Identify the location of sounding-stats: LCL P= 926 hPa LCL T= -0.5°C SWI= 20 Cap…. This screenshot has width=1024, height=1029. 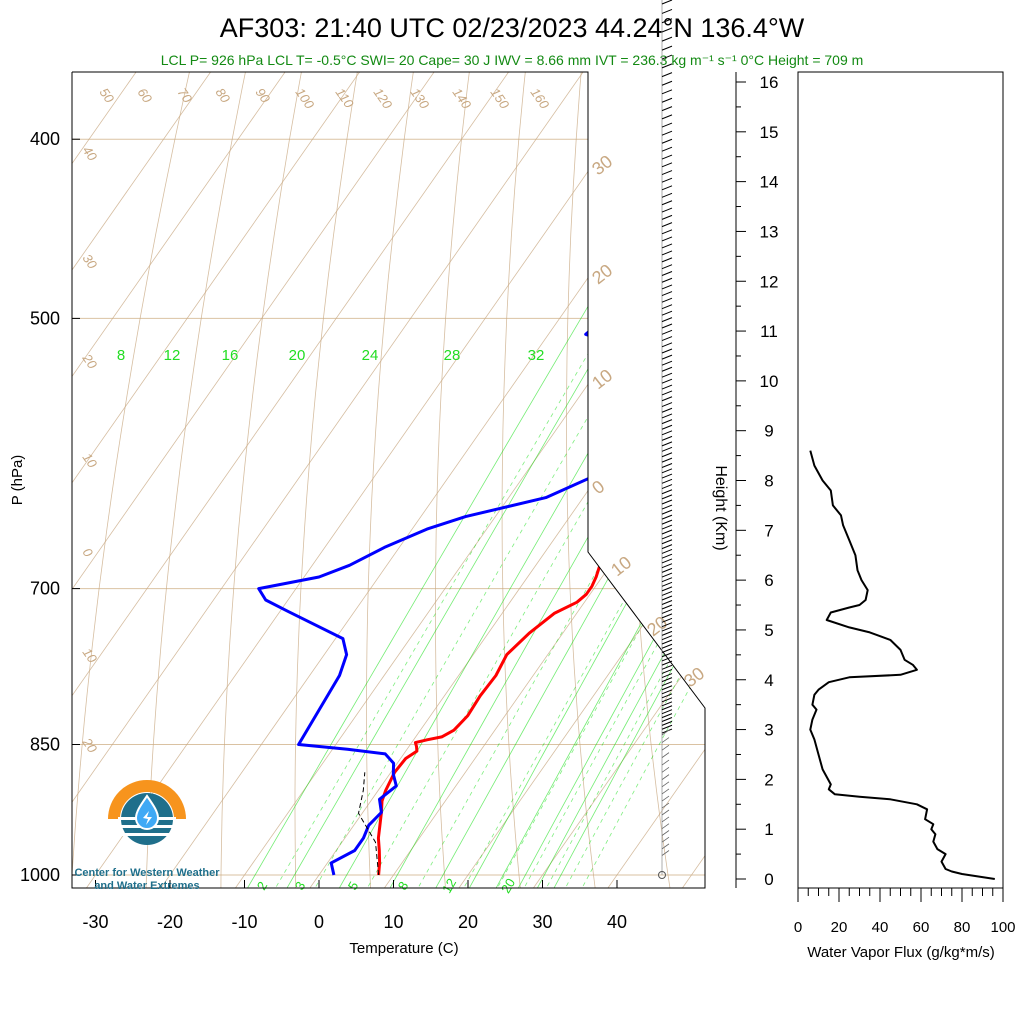
(512, 60).